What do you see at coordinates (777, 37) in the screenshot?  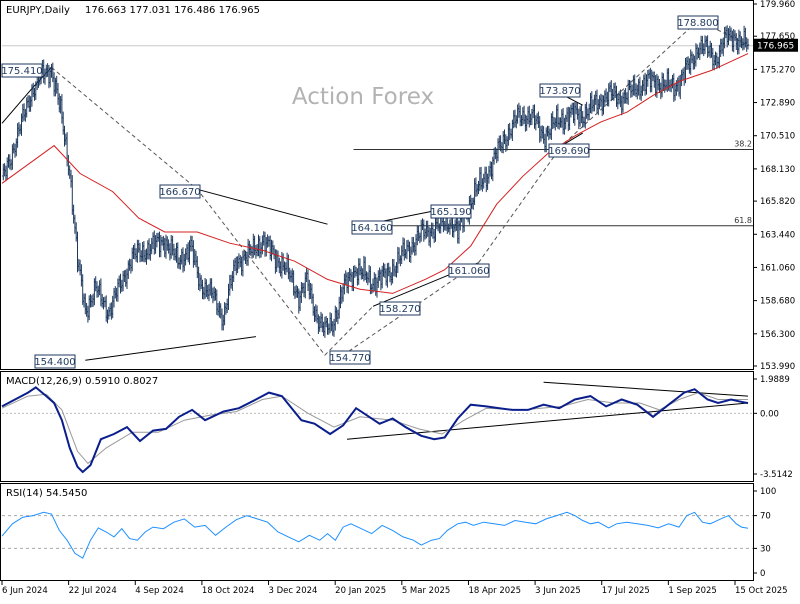 I see `price-axis-label: 177.650` at bounding box center [777, 37].